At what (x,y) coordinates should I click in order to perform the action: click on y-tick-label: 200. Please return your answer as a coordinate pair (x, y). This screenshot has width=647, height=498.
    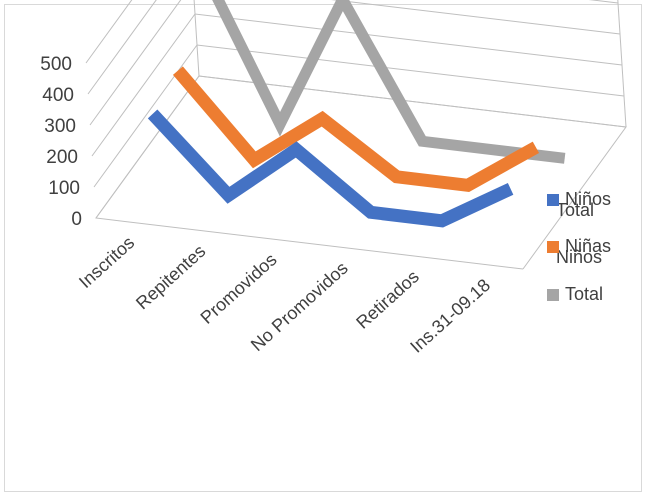
    Looking at the image, I should click on (62, 157).